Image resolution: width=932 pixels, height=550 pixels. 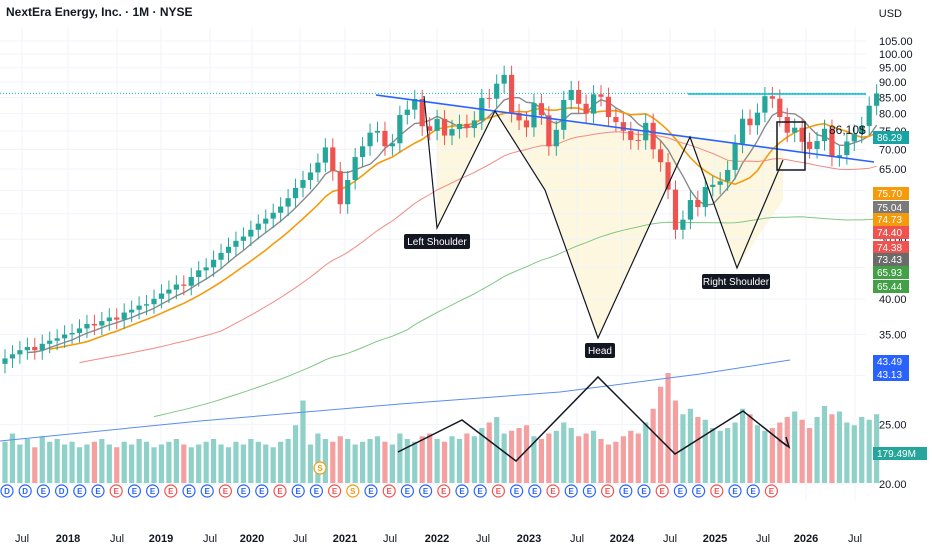 I want to click on volume-arrow-head, so click(x=784, y=442).